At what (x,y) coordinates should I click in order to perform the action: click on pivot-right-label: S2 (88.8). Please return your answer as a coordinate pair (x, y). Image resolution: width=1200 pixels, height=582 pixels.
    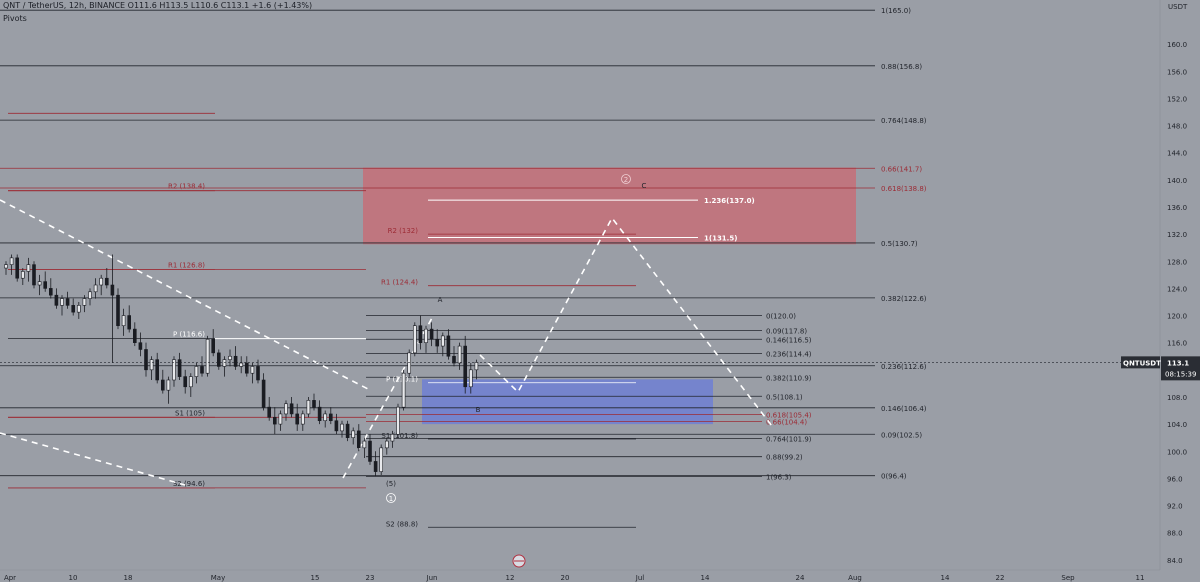
    Looking at the image, I should click on (402, 524).